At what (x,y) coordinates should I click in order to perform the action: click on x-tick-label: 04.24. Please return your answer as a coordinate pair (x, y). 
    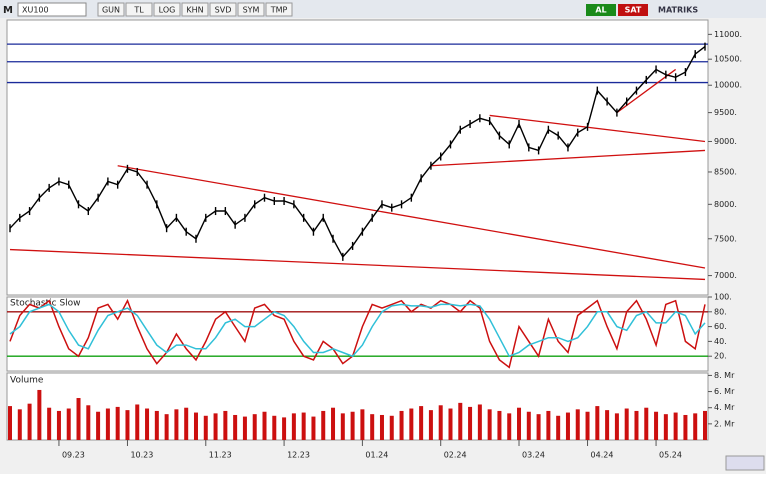
    Looking at the image, I should click on (602, 455).